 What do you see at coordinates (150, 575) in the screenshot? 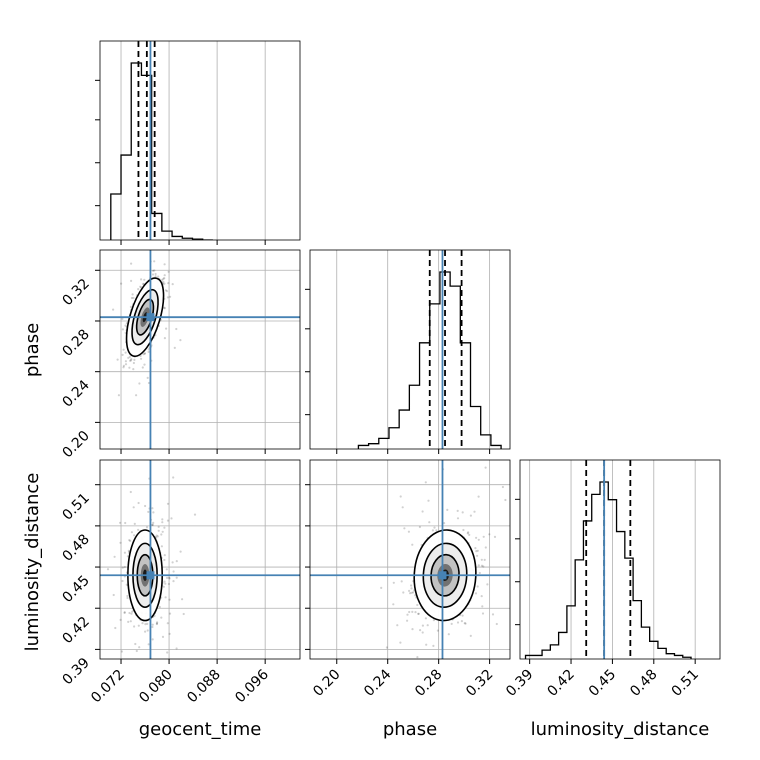
I see `truth-marker` at bounding box center [150, 575].